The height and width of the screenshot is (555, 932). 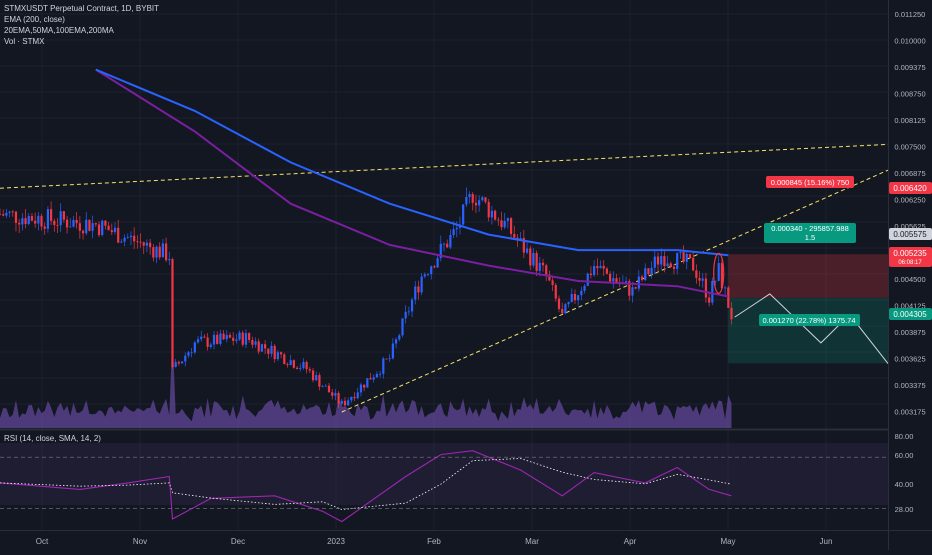 I want to click on symbol-title: STMXUSDT Perpetual Contract, 1D, BYBIT, so click(x=82, y=8).